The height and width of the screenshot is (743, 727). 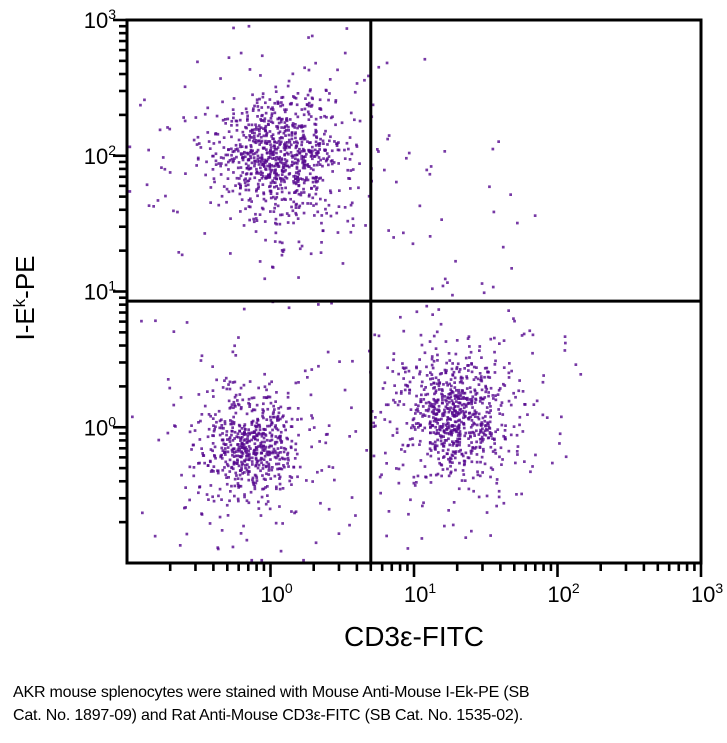 I want to click on x-tick-label: 10², so click(x=563, y=593).